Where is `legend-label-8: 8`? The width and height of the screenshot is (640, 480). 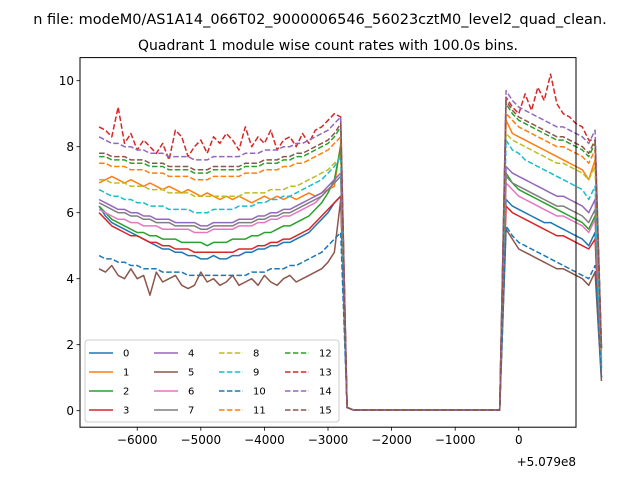 legend-label-8: 8 is located at coordinates (256, 354).